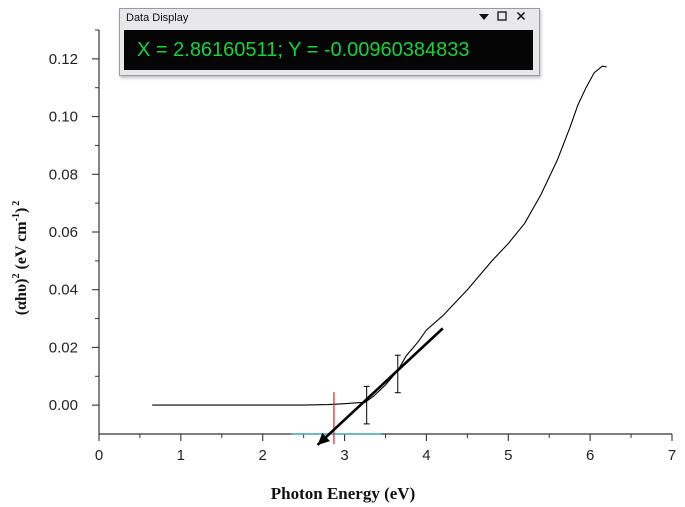 This screenshot has height=507, width=685. What do you see at coordinates (63, 347) in the screenshot?
I see `y-tick-label: 0.02` at bounding box center [63, 347].